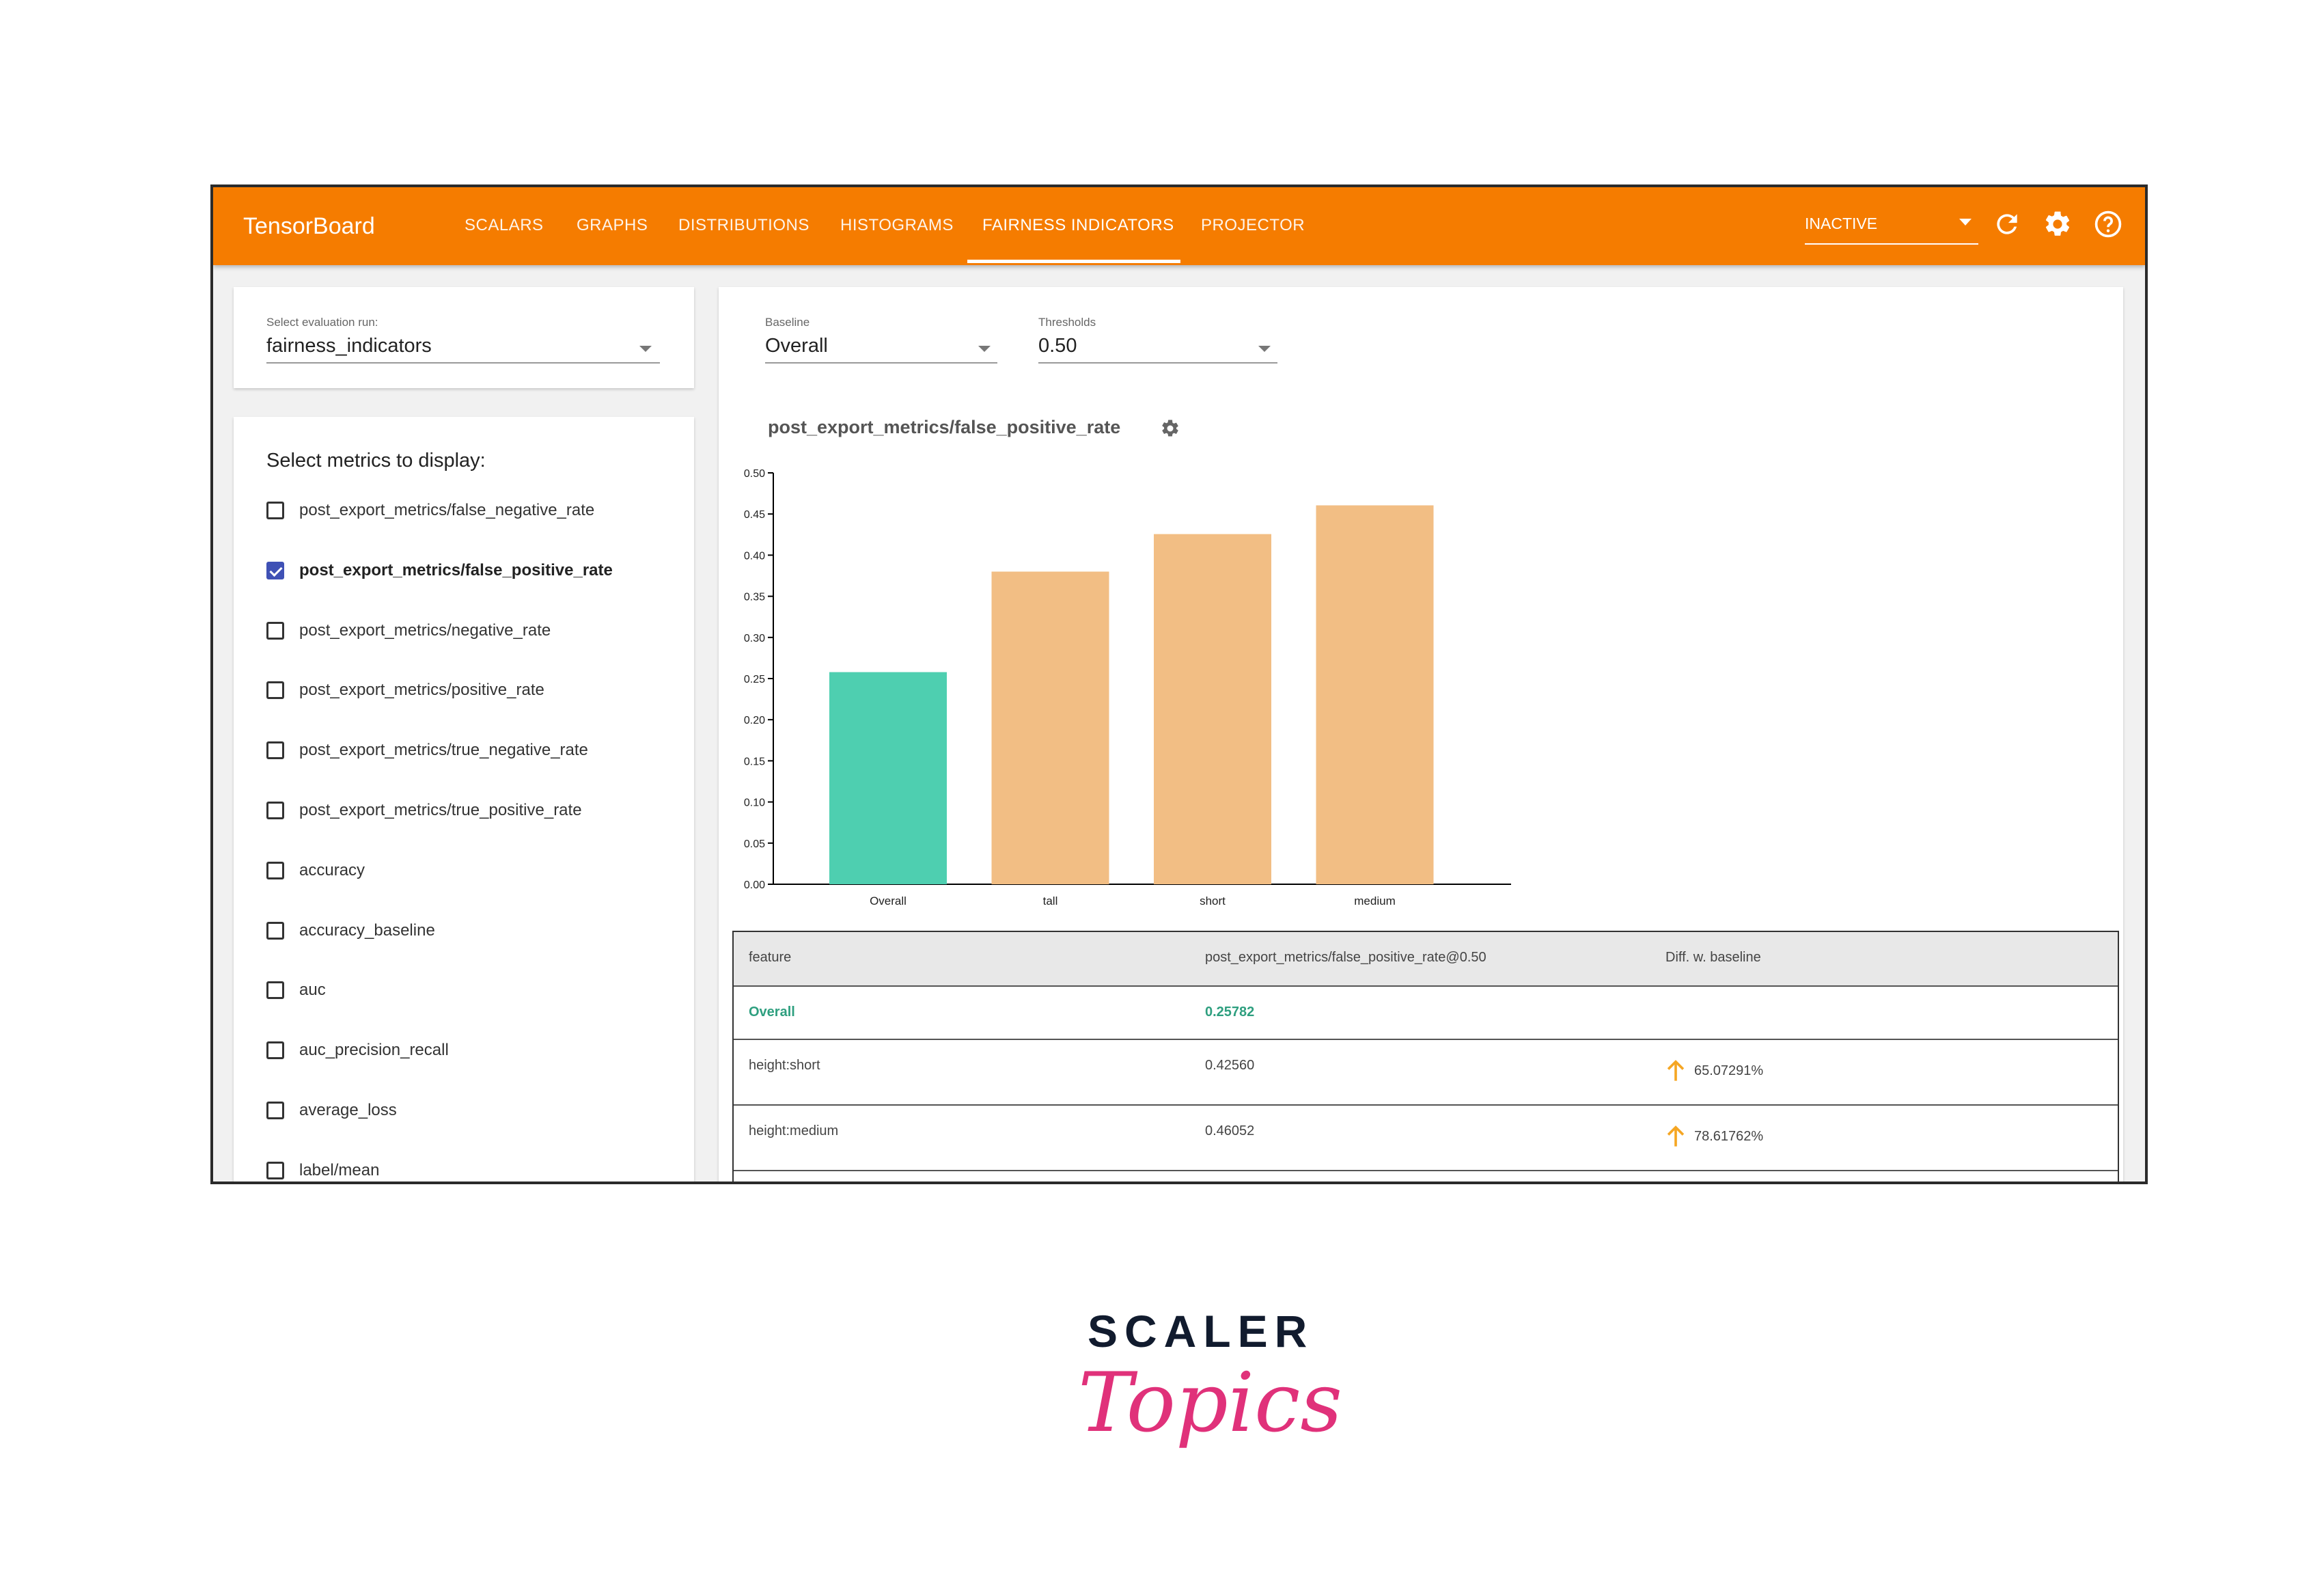  I want to click on settings-icon, so click(2058, 224).